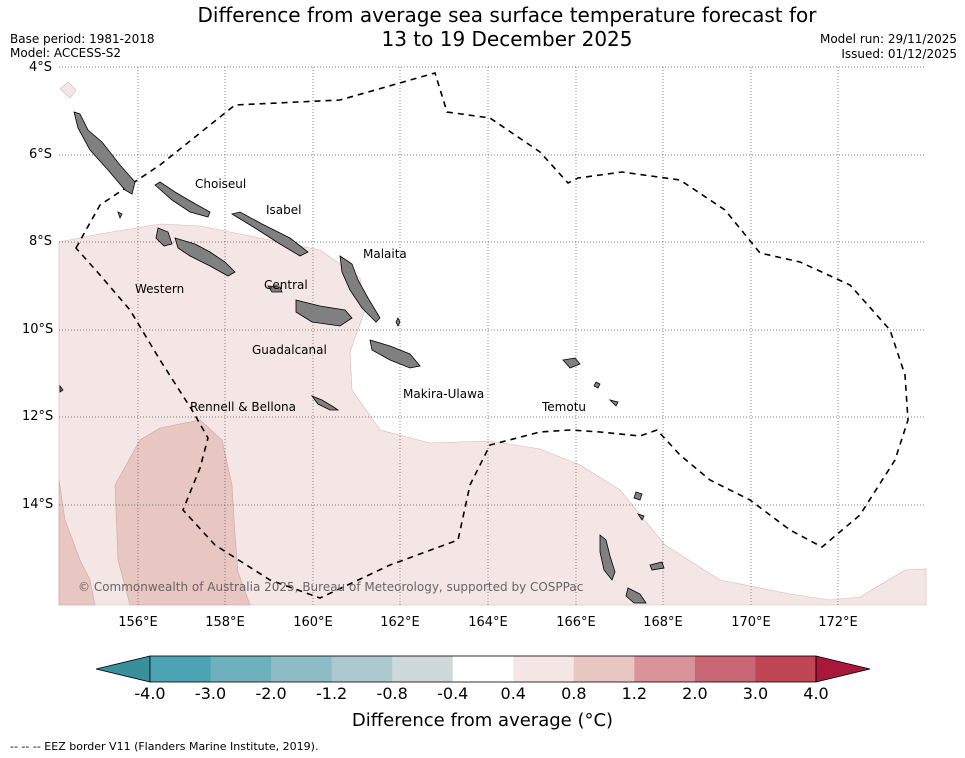 The image size is (965, 758). Describe the element at coordinates (160, 289) in the screenshot. I see `region-label-western: Western` at that location.